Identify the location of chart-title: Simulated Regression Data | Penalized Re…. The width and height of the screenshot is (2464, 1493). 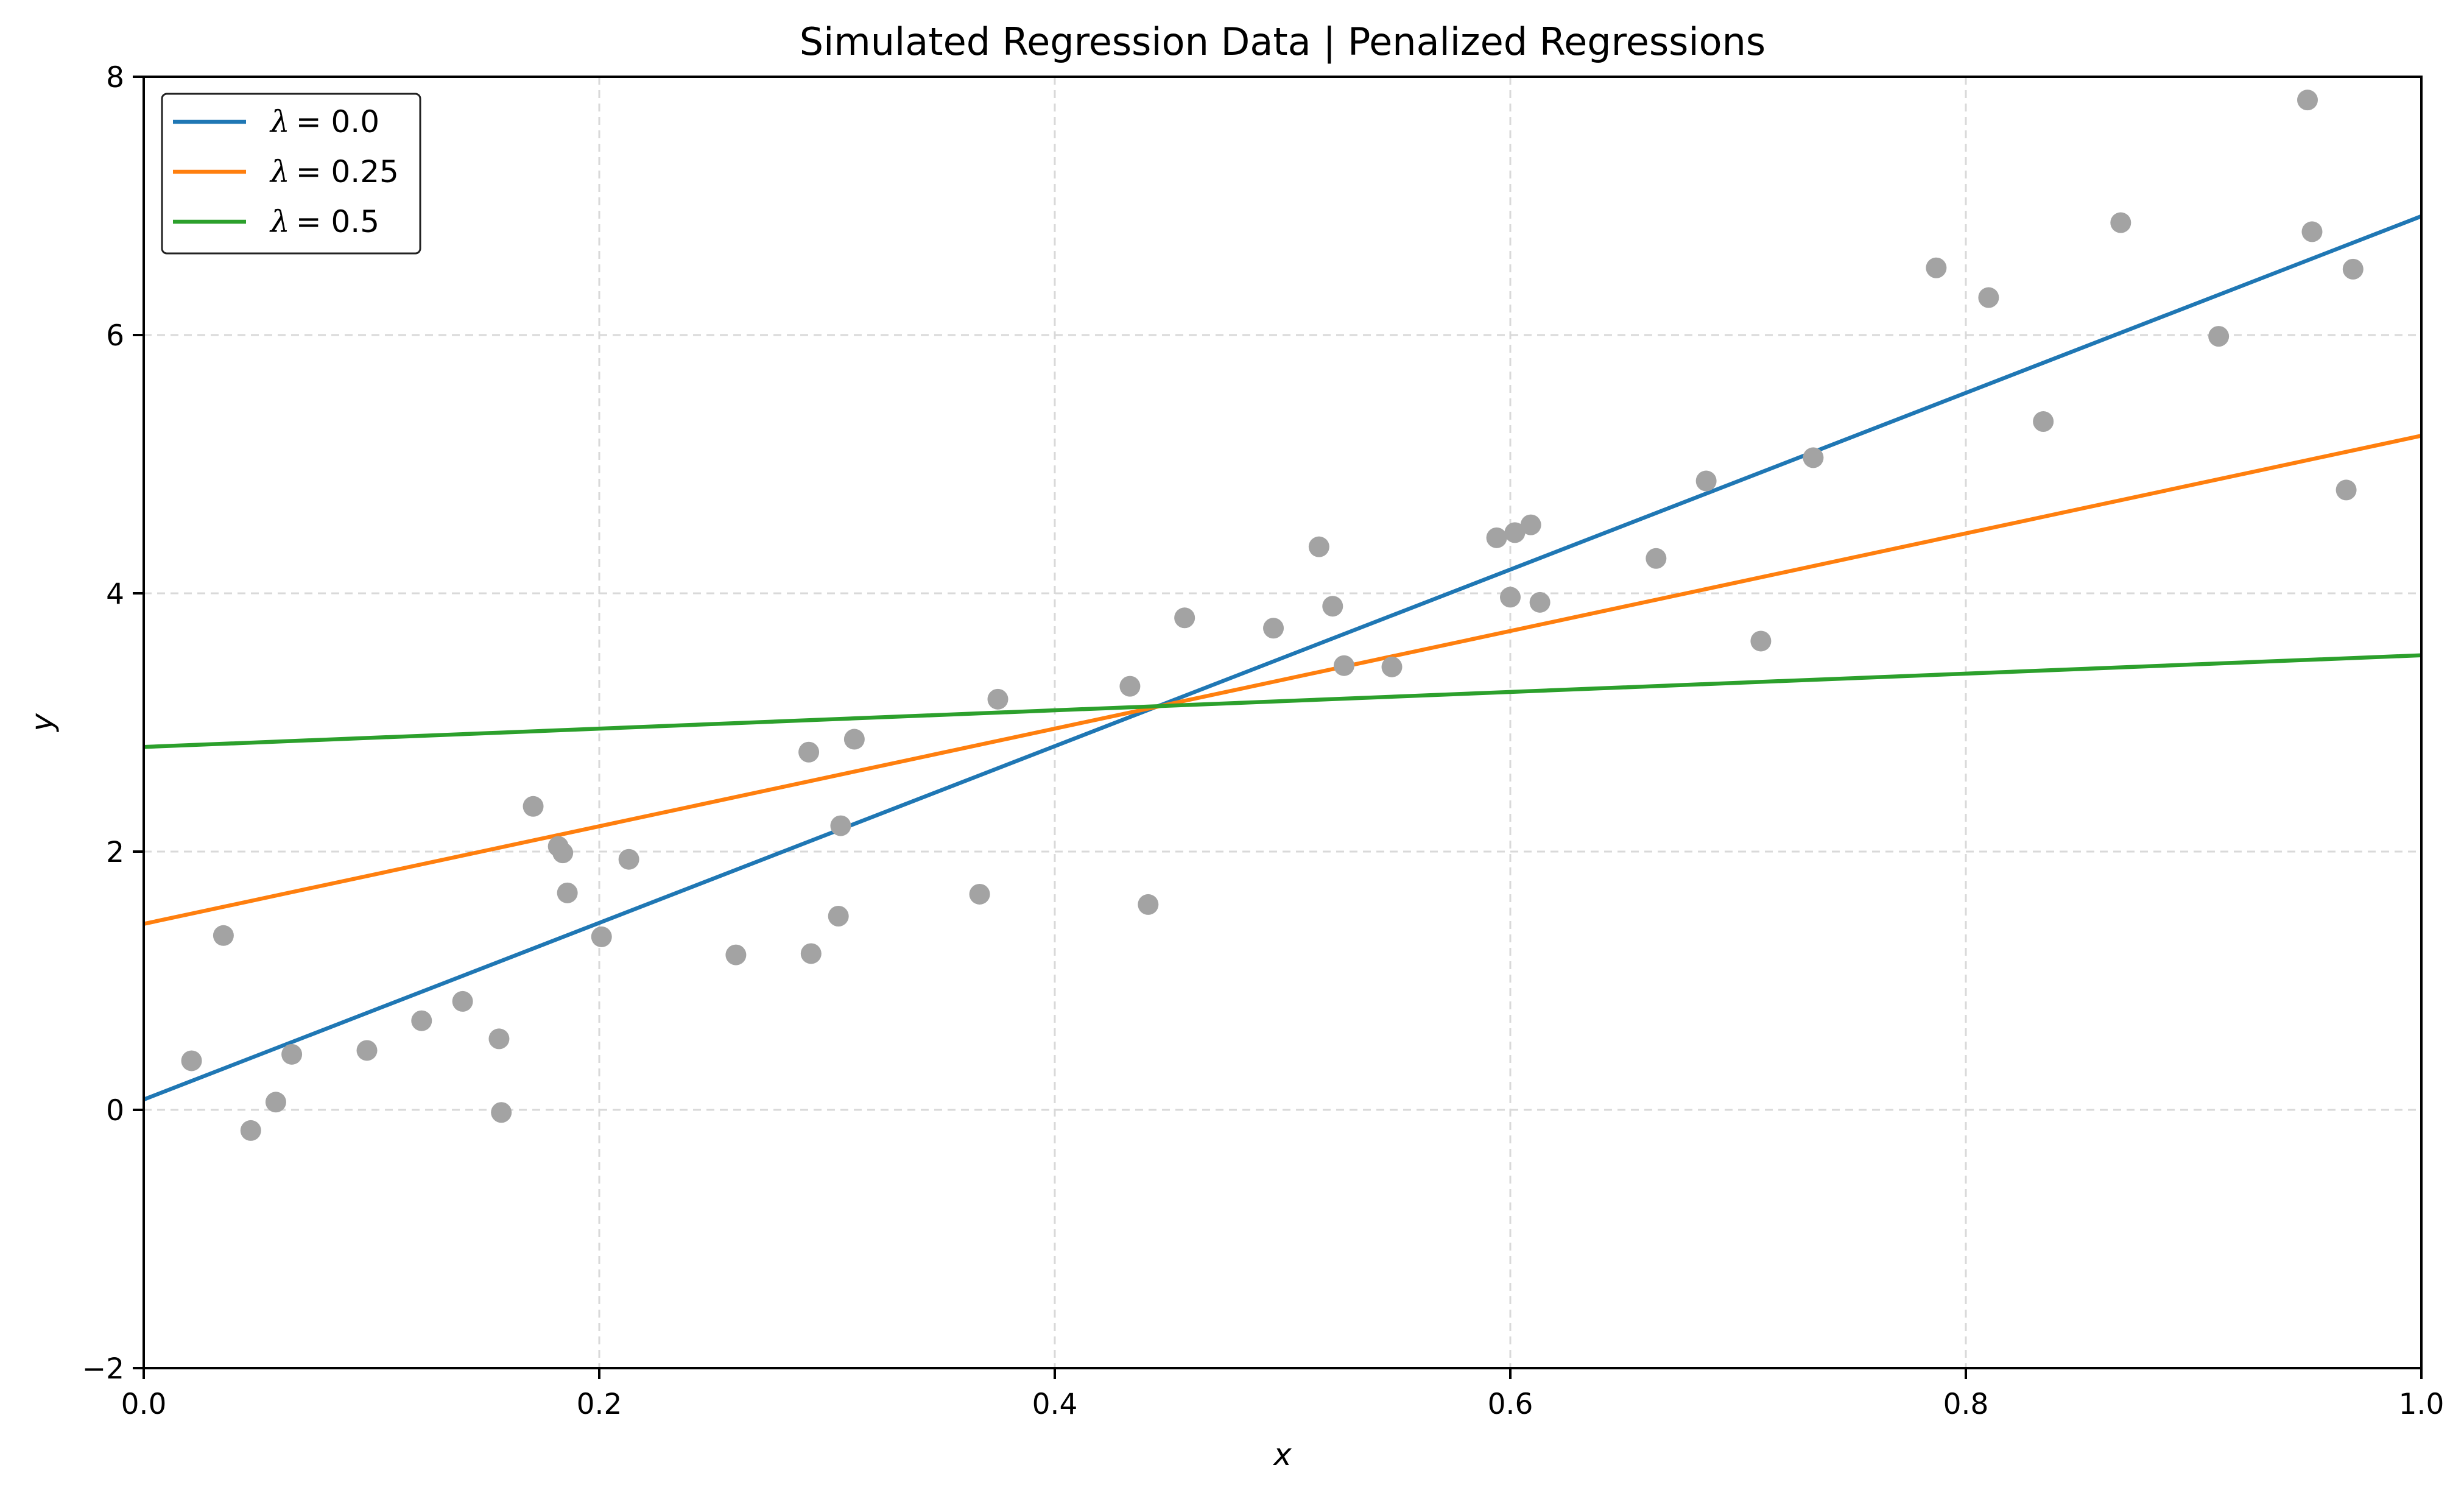
(1282, 42).